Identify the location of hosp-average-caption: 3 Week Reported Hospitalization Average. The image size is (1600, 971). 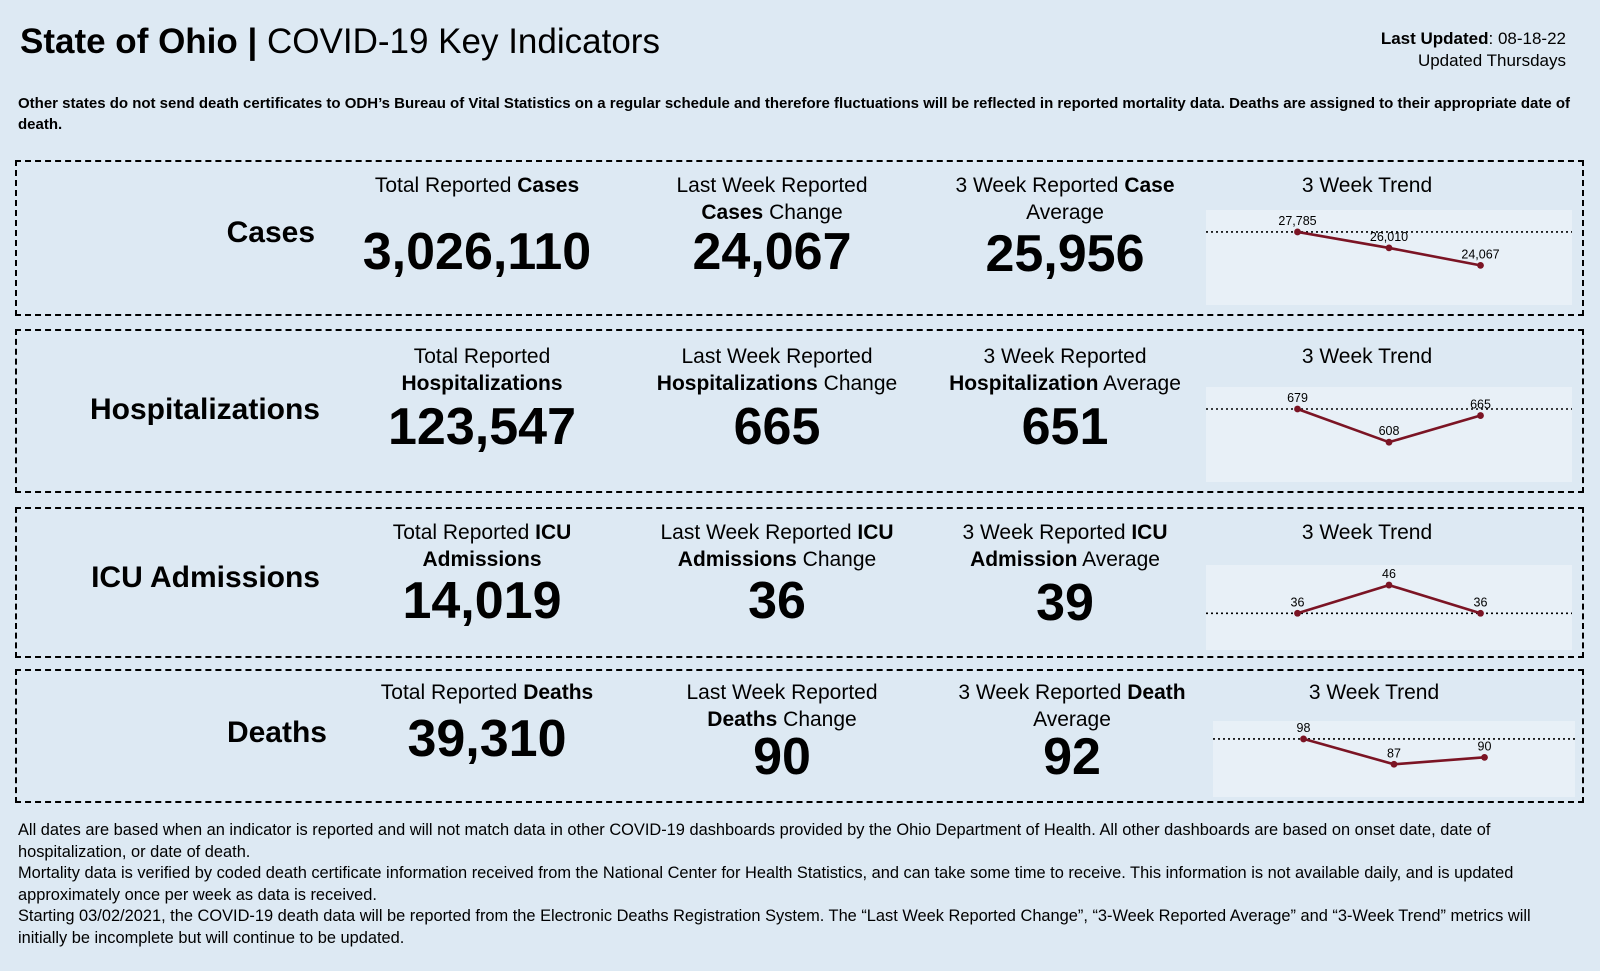
(1065, 370).